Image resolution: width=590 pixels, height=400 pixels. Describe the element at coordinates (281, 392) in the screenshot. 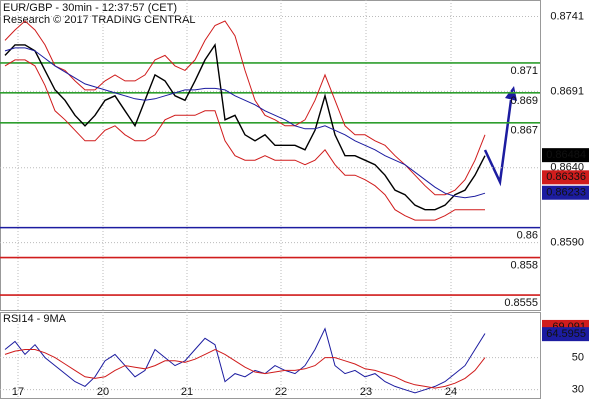

I see `x-tick-label: 22` at that location.